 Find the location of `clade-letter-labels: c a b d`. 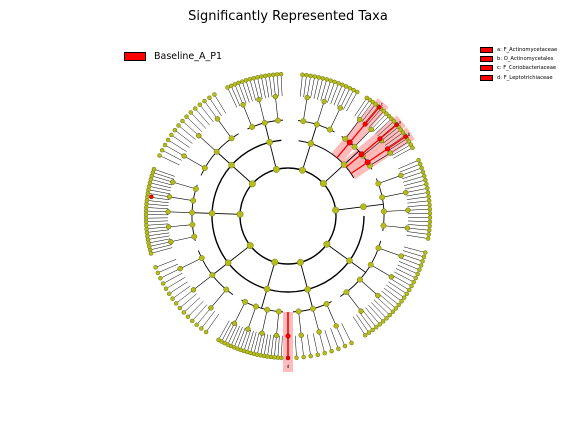

clade-letter-labels: c a b d is located at coordinates (349, 235).